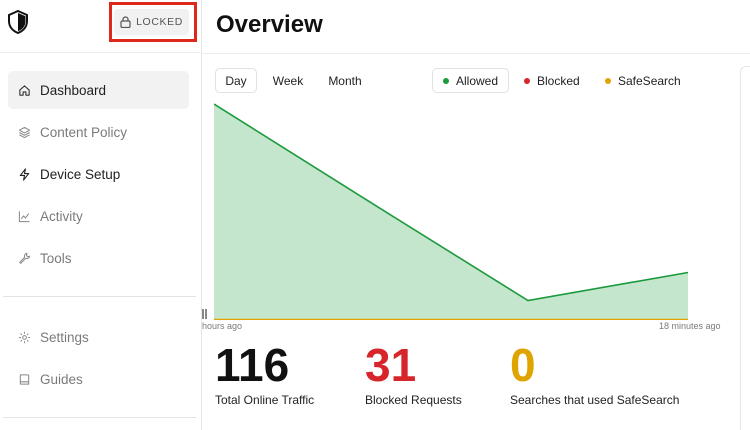 Image resolution: width=750 pixels, height=430 pixels. I want to click on sidebar-item-label: Dashboard, so click(73, 90).